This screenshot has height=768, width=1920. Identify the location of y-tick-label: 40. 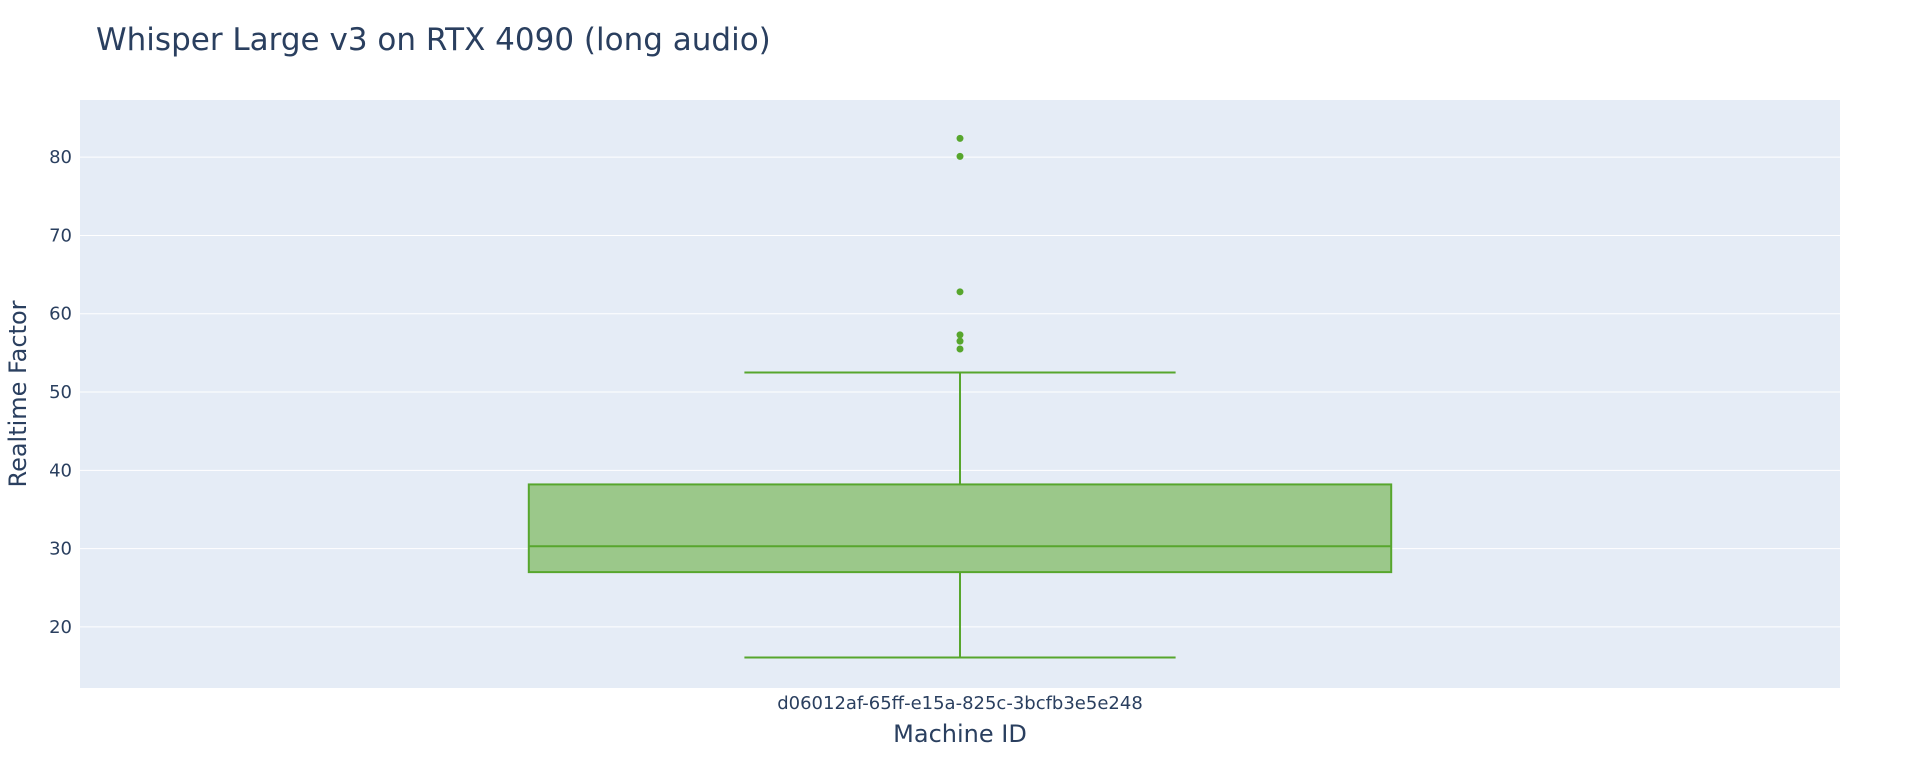
(60, 470).